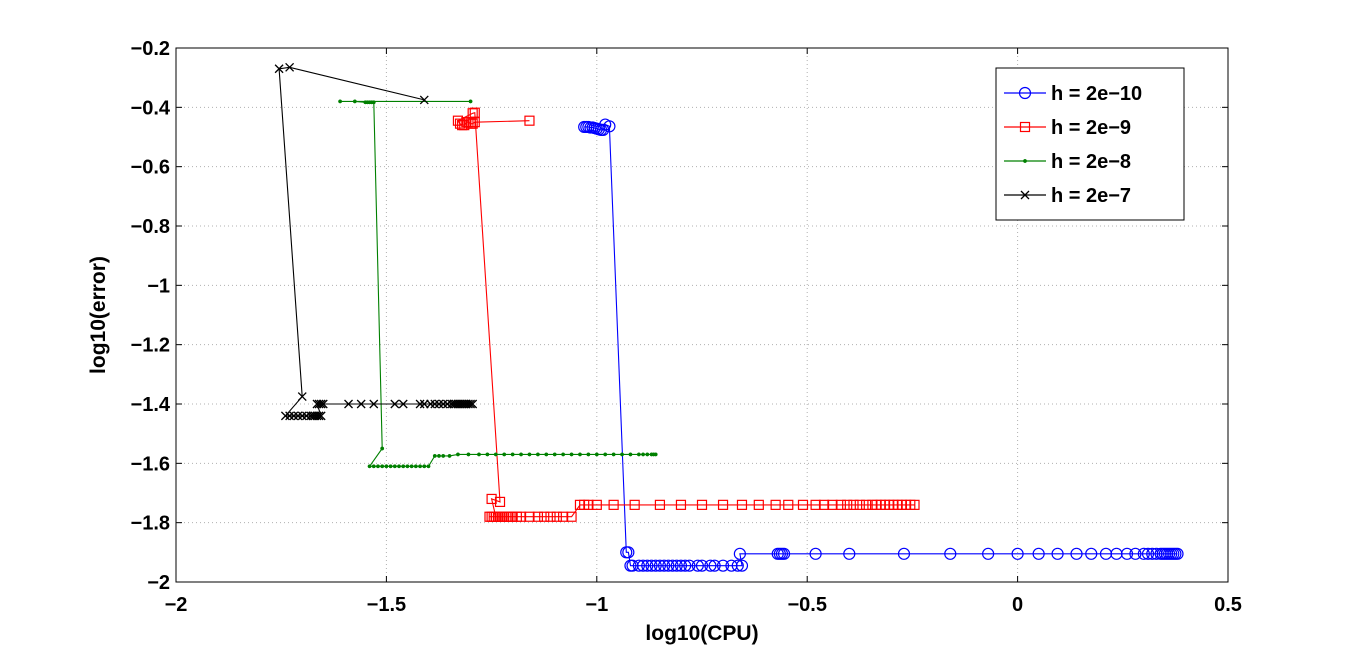 This screenshot has height=653, width=1353. Describe the element at coordinates (150, 464) in the screenshot. I see `y-tick-label: −1.6` at that location.